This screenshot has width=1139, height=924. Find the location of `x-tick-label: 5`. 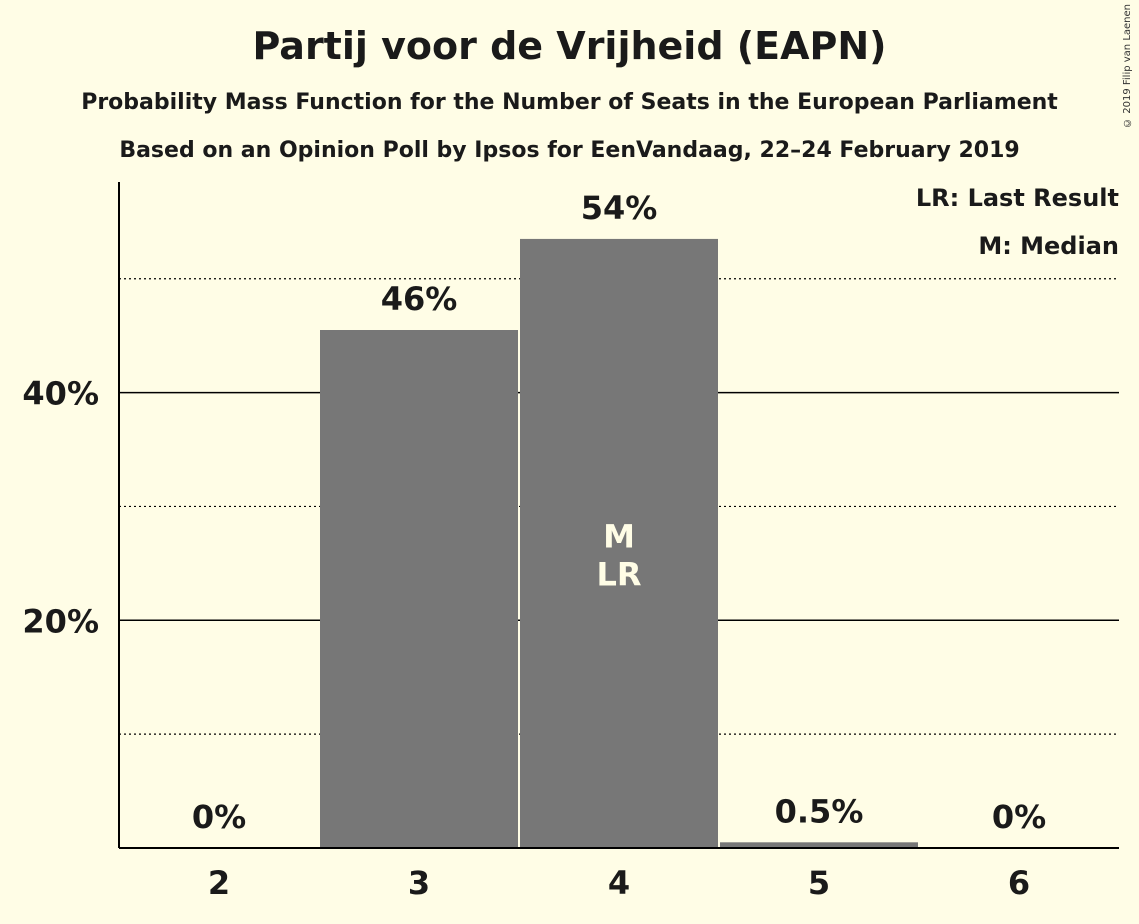

x-tick-label: 5 is located at coordinates (819, 883).